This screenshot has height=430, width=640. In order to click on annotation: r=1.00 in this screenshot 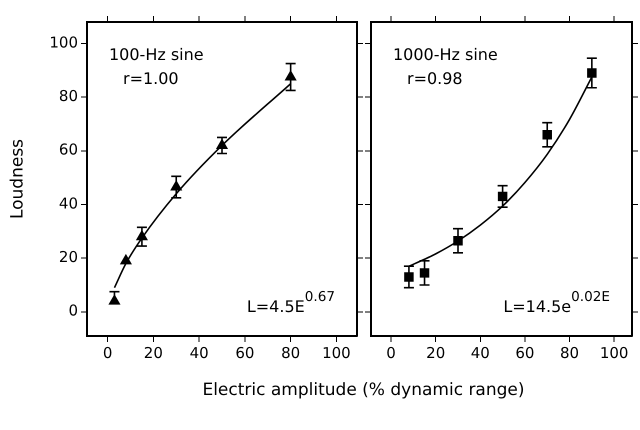, I will do `click(151, 78)`.